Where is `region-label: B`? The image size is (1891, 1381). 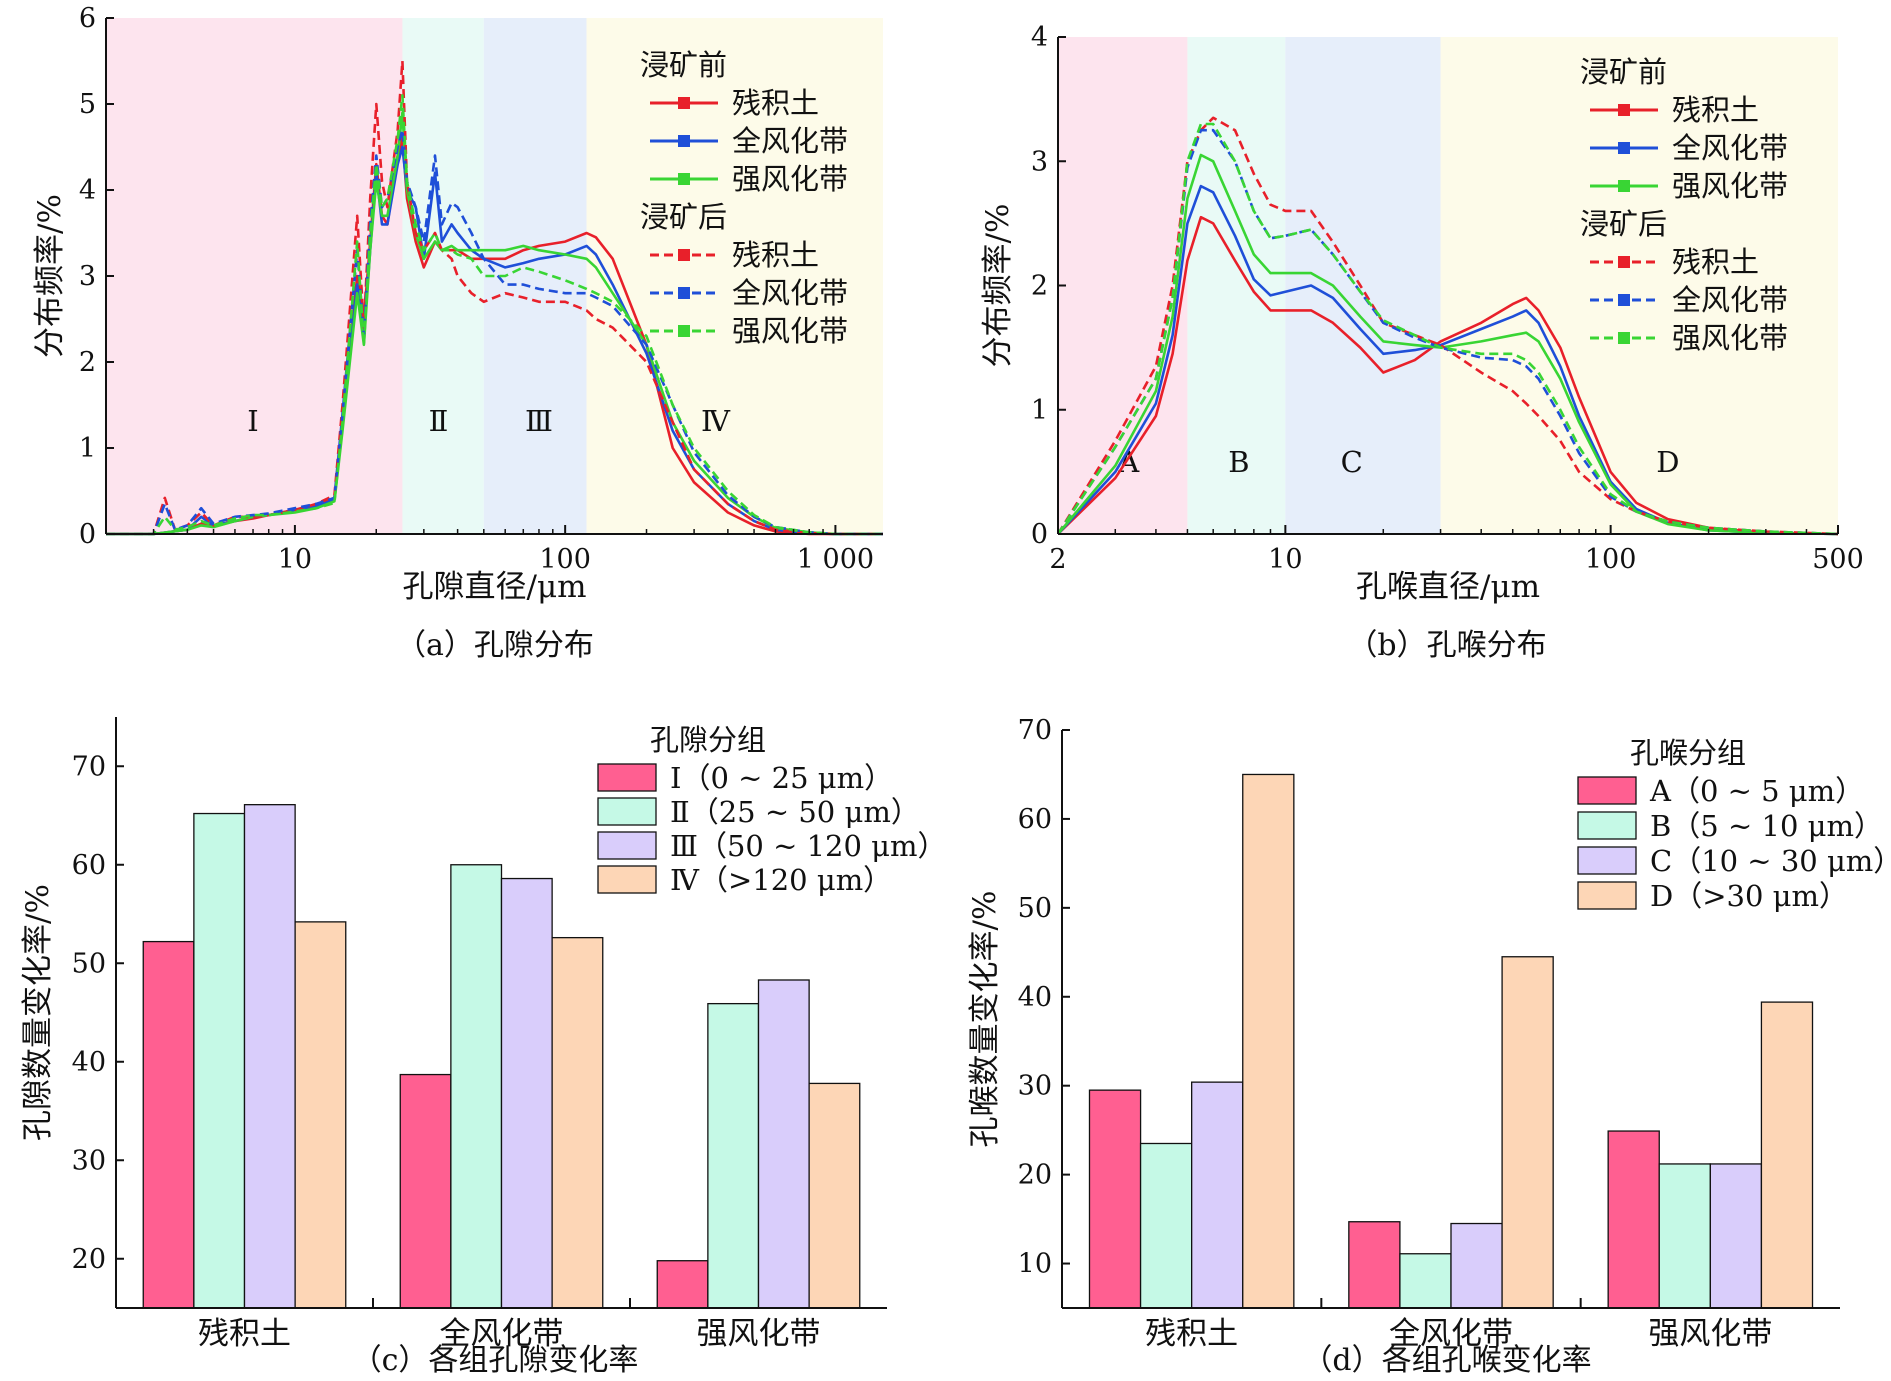
region-label: B is located at coordinates (1238, 462).